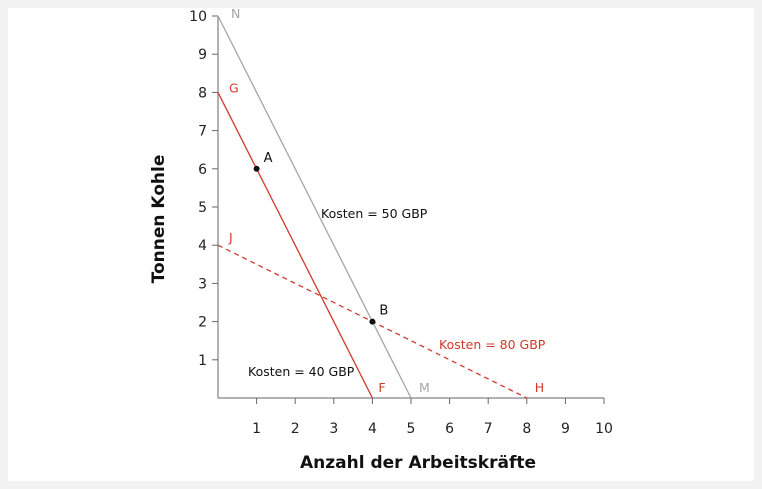 The height and width of the screenshot is (489, 762). Describe the element at coordinates (526, 429) in the screenshot. I see `x-tick-label: 8` at that location.